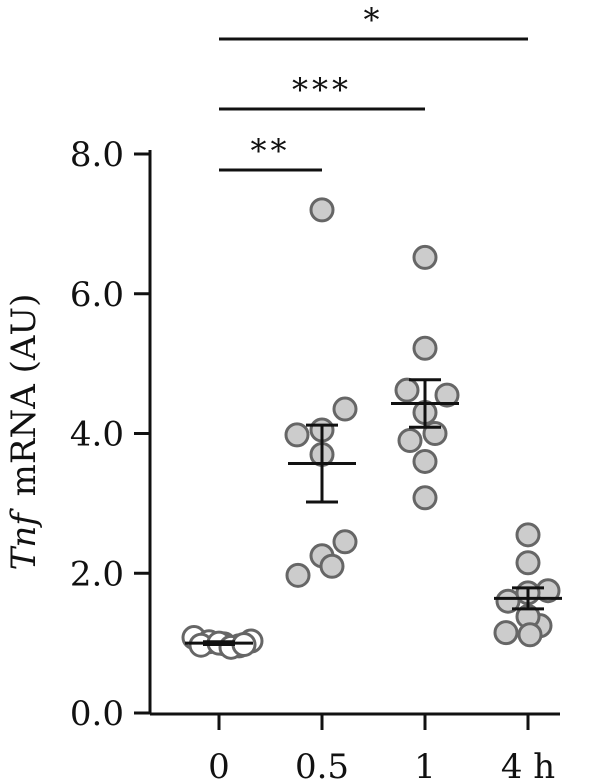 This screenshot has height=781, width=600. I want to click on y-axis-label-unit: mRNA (AU), so click(24, 395).